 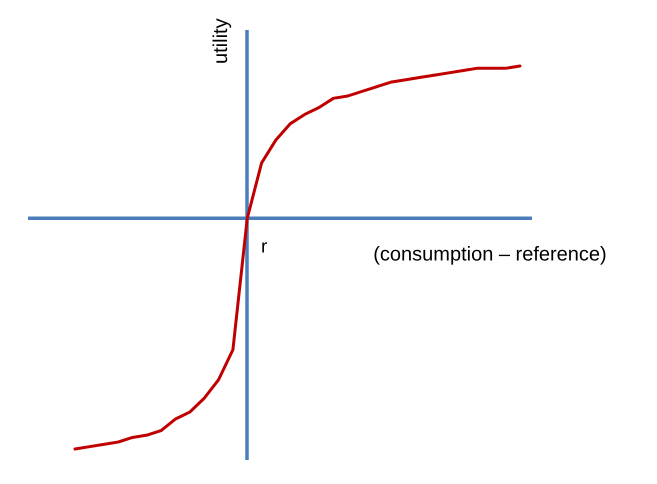 I want to click on y-axis-title: utility, so click(x=221, y=41).